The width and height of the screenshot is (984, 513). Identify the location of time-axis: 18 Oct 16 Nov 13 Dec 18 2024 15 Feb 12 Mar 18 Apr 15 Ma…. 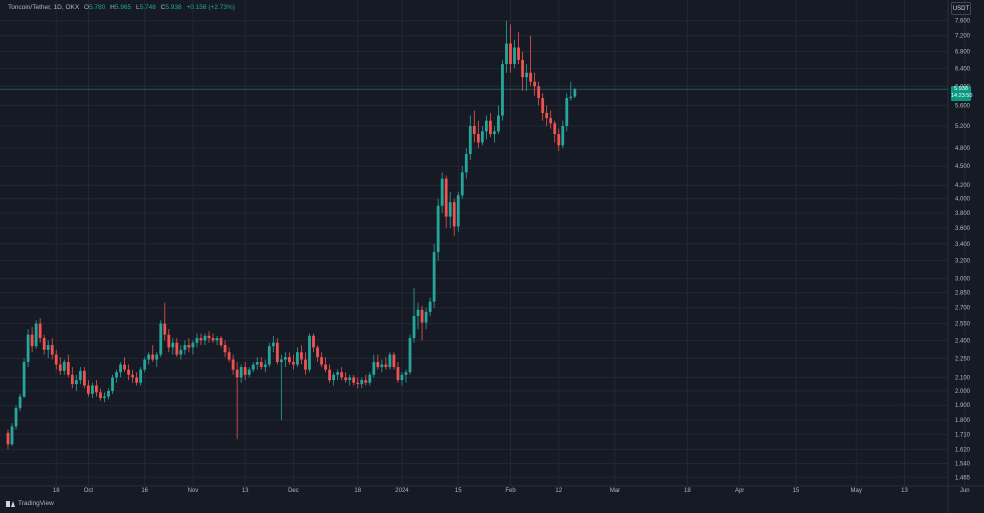
(511, 491).